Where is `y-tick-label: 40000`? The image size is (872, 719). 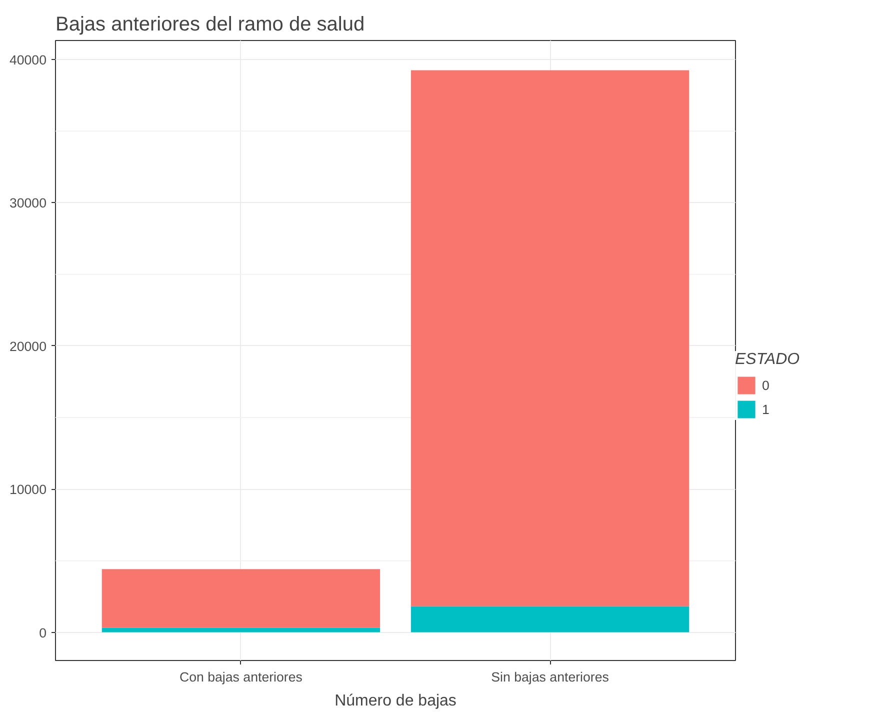
y-tick-label: 40000 is located at coordinates (27, 60).